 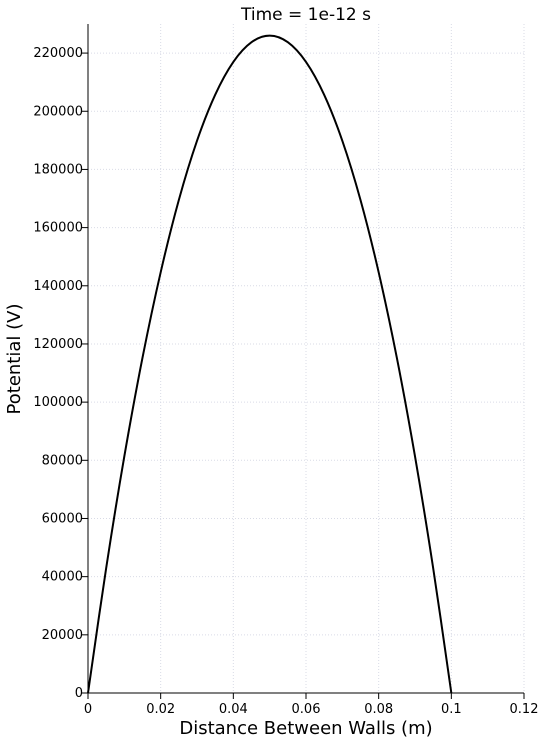 What do you see at coordinates (451, 709) in the screenshot?
I see `x-tick-label: 0.1` at bounding box center [451, 709].